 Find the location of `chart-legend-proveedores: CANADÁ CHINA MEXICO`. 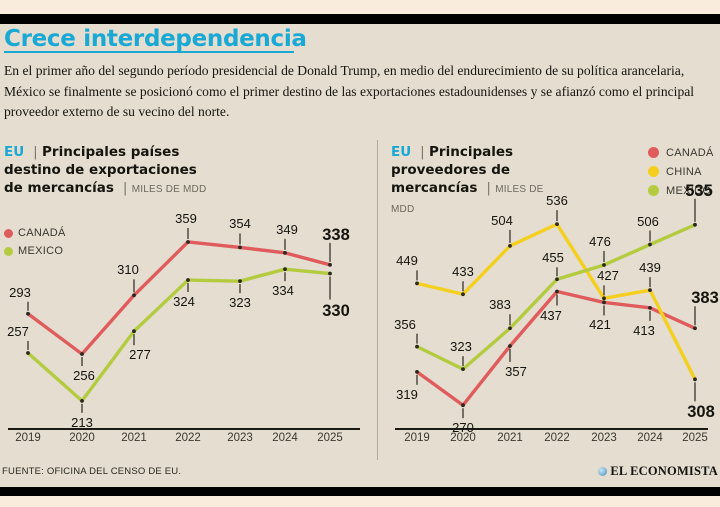

chart-legend-proveedores: CANADÁ CHINA MEXICO is located at coordinates (681, 171).